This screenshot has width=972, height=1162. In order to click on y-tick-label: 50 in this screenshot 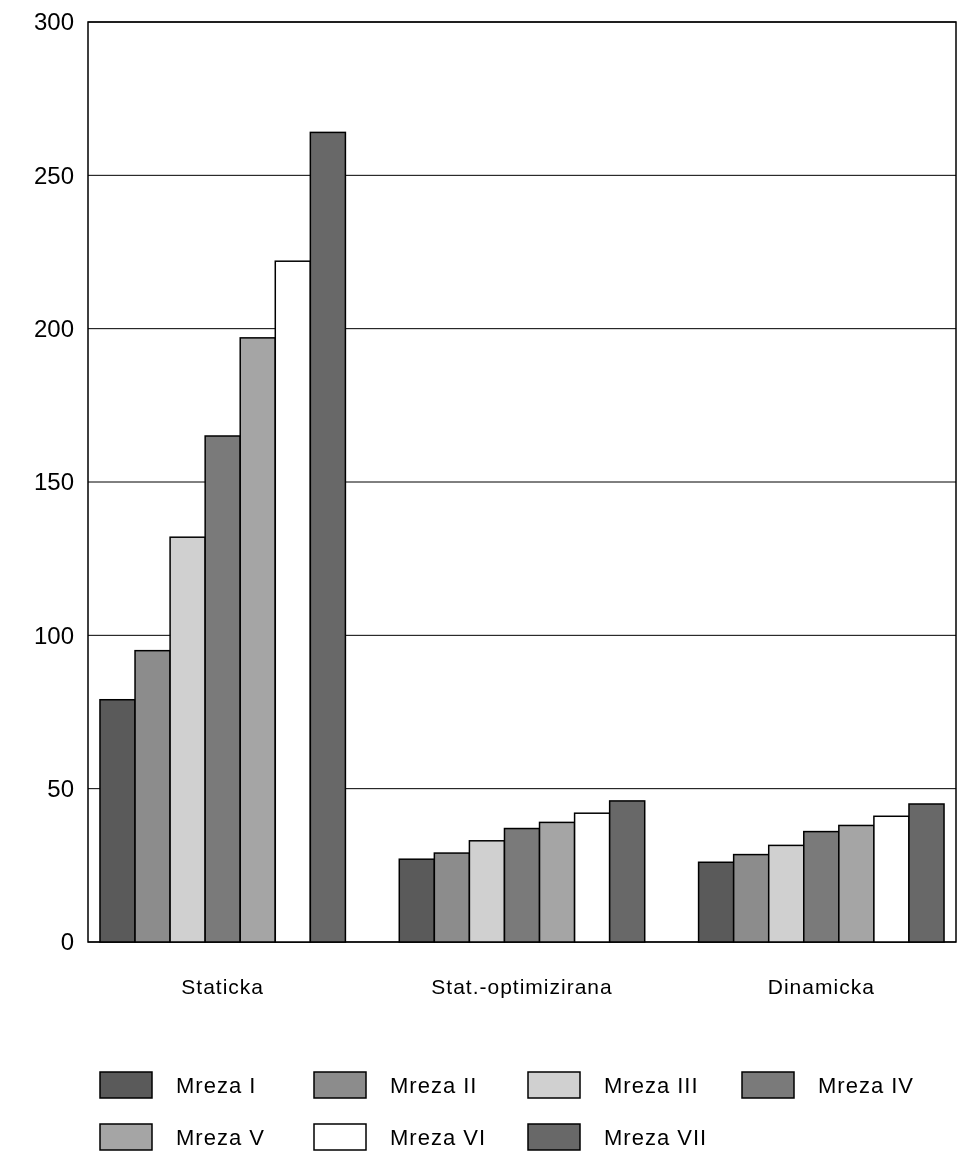, I will do `click(60, 789)`.